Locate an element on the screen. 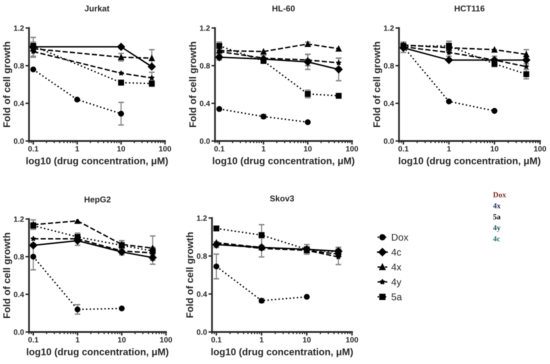  chart-title: Skov3 is located at coordinates (282, 198).